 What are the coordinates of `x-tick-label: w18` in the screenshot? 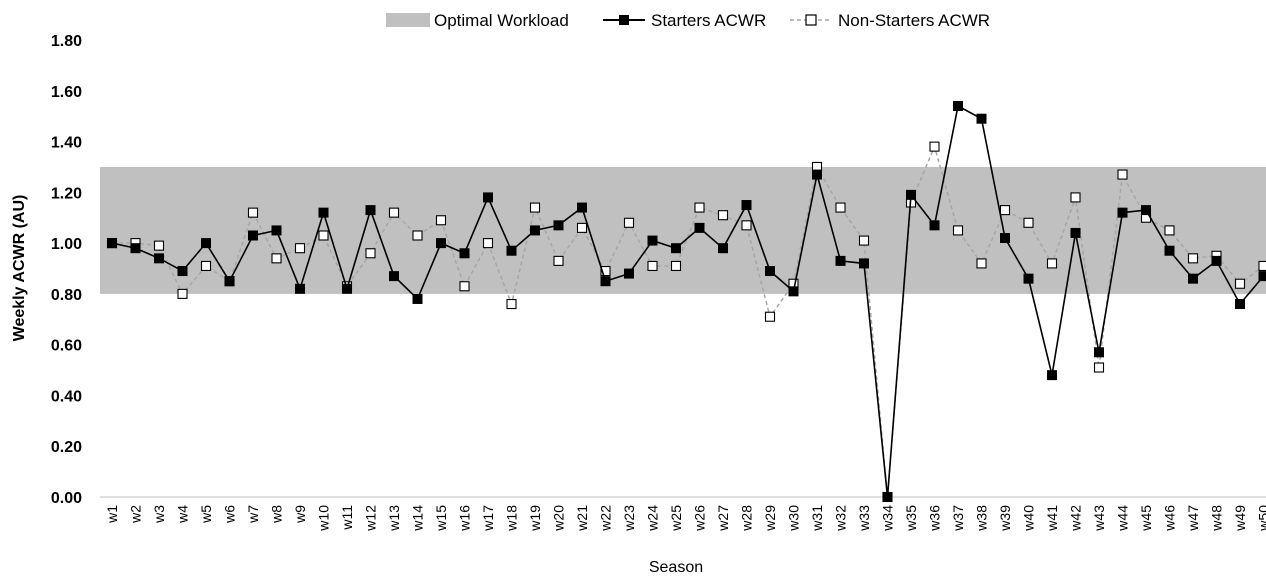 It's located at (512, 518).